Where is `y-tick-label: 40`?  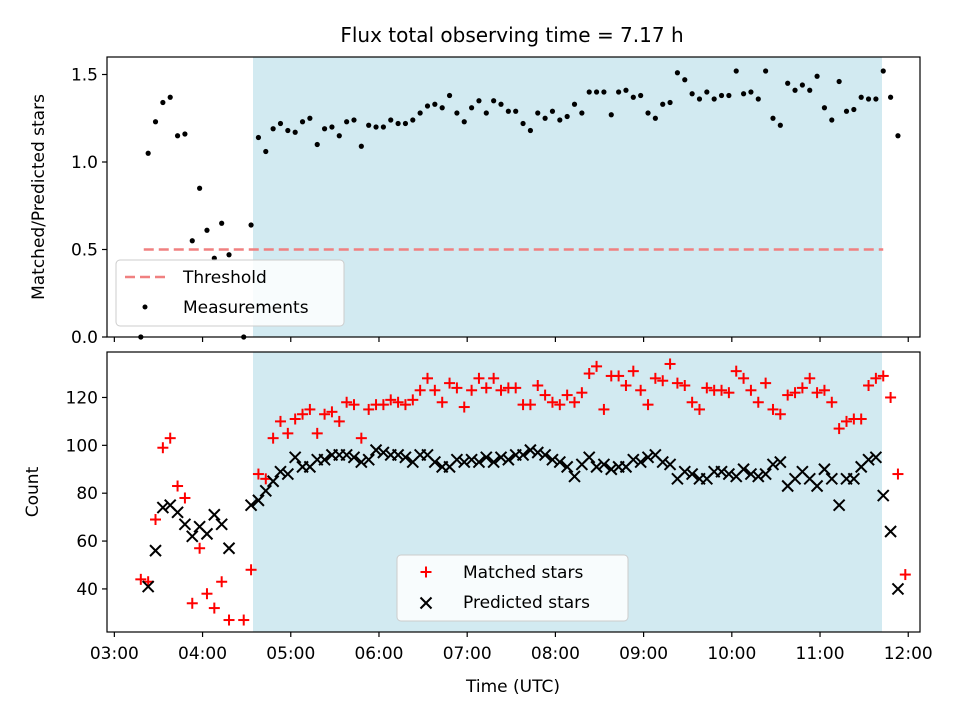
y-tick-label: 40 is located at coordinates (87, 590).